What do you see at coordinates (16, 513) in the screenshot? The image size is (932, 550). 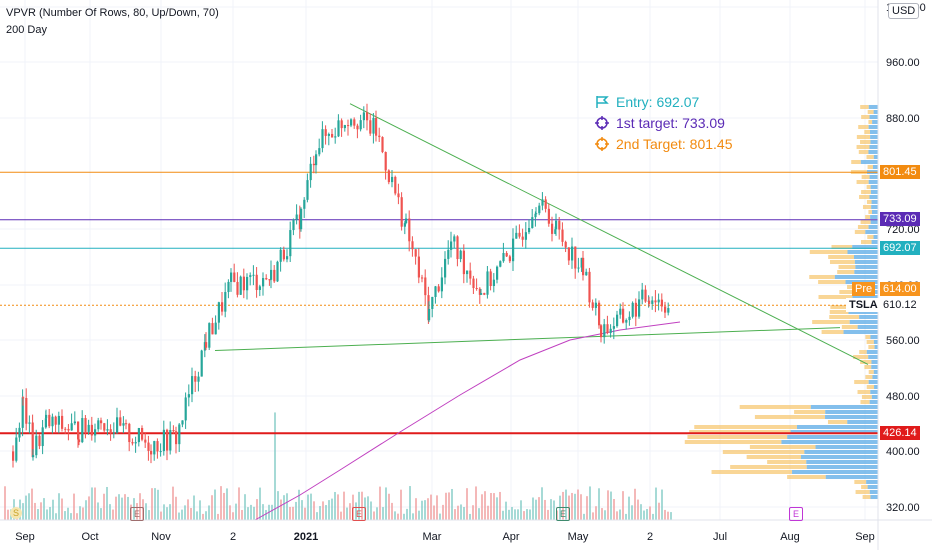 I see `event-badge: S` at bounding box center [16, 513].